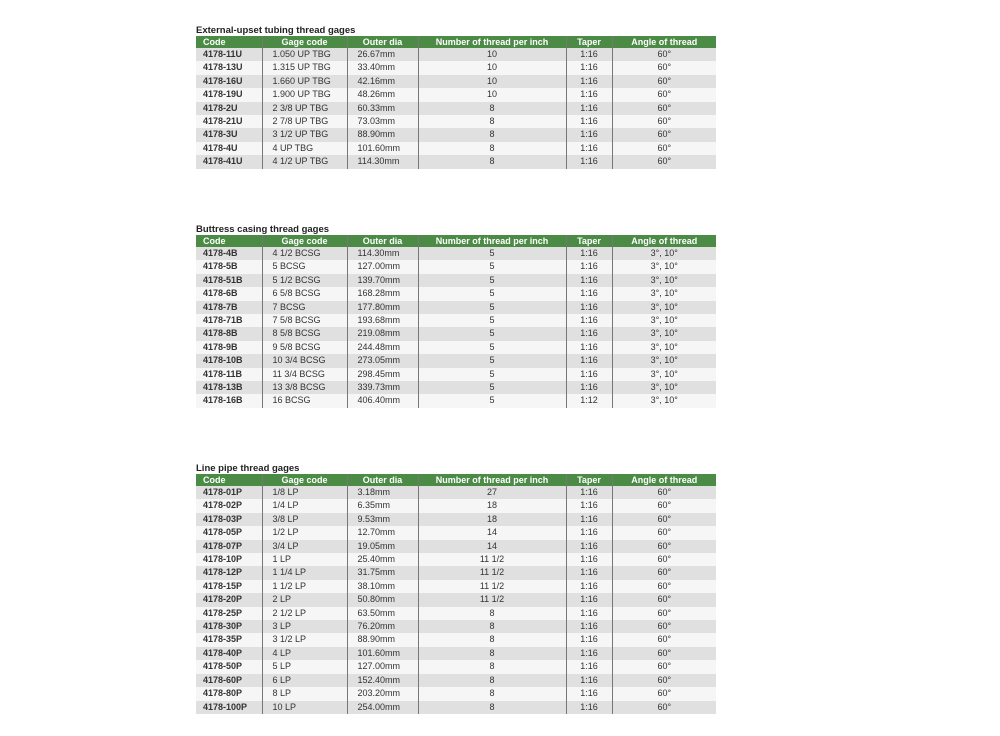  Describe the element at coordinates (305, 361) in the screenshot. I see `table-cell: 10 3/4 BCSG` at that location.